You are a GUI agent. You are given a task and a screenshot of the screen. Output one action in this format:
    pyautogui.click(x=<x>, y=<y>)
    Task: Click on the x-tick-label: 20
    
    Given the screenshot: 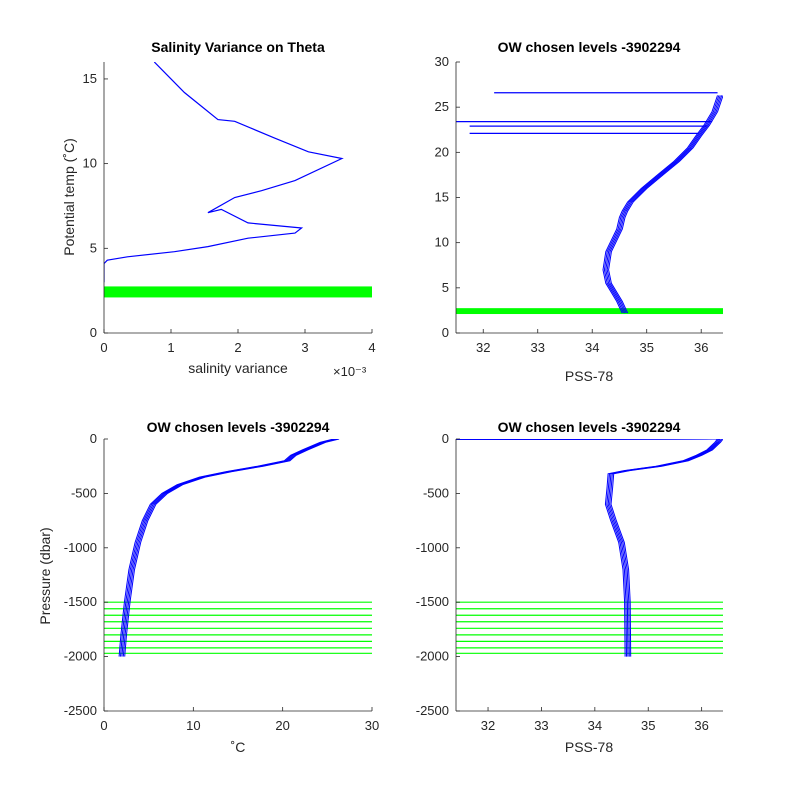 What is the action you would take?
    pyautogui.click(x=282, y=725)
    